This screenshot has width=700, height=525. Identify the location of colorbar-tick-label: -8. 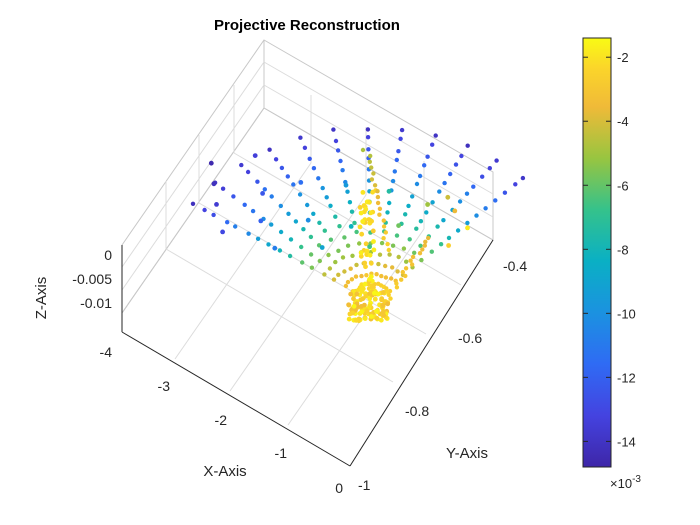
(623, 249).